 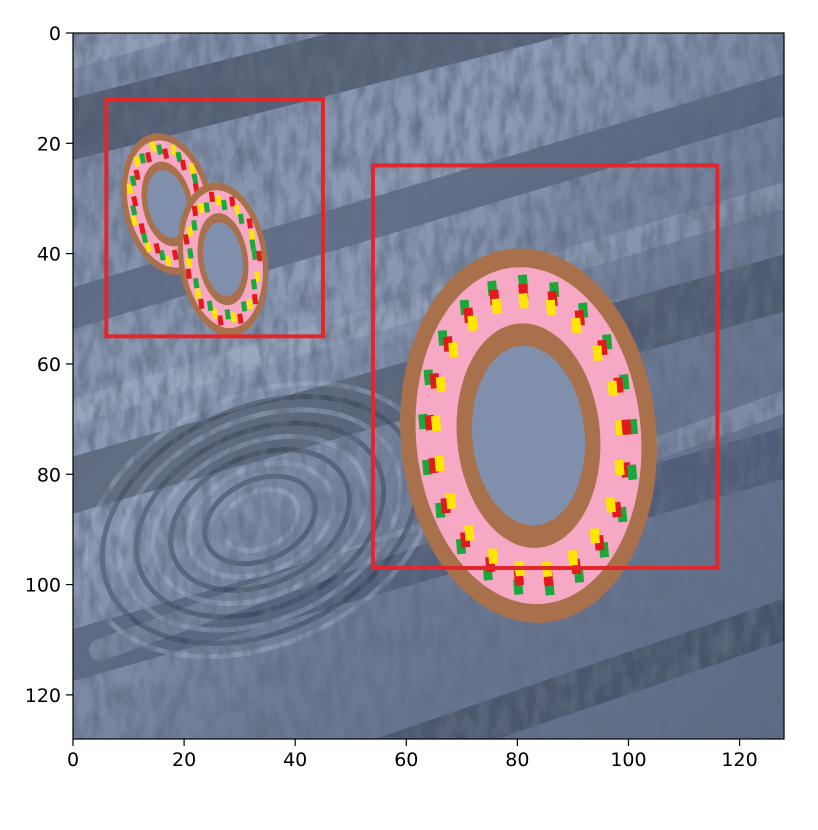 I want to click on y-axis: 0 20 40 60 80 100 120, so click(x=49, y=365).